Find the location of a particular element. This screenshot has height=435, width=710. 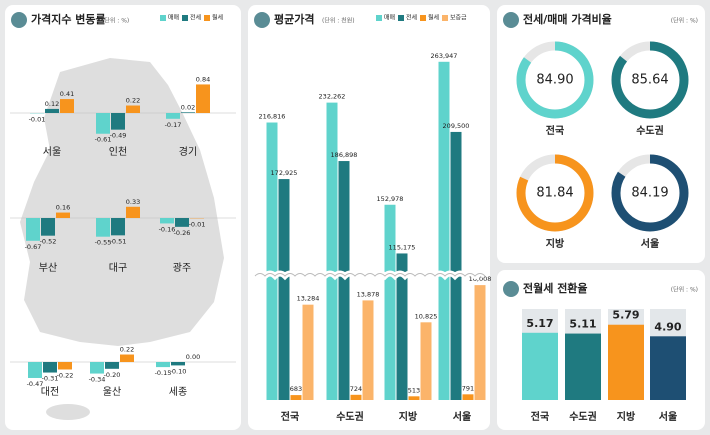

category-label: 경기 is located at coordinates (188, 151).